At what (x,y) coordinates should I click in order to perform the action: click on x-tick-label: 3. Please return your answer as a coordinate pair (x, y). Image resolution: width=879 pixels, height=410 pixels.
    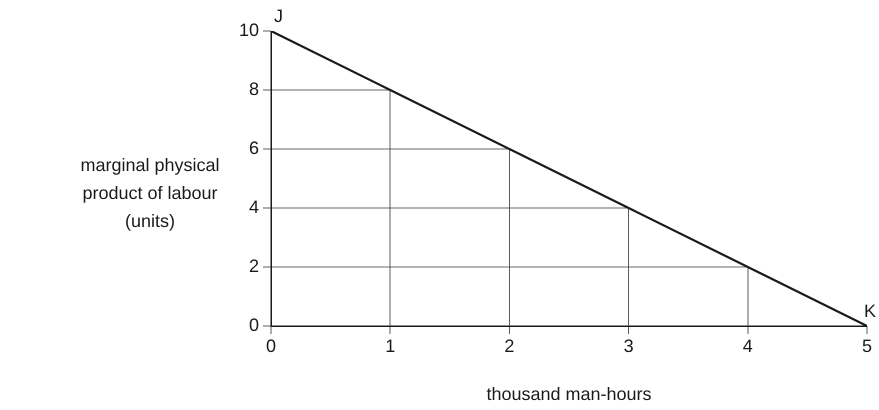
    Looking at the image, I should click on (629, 346).